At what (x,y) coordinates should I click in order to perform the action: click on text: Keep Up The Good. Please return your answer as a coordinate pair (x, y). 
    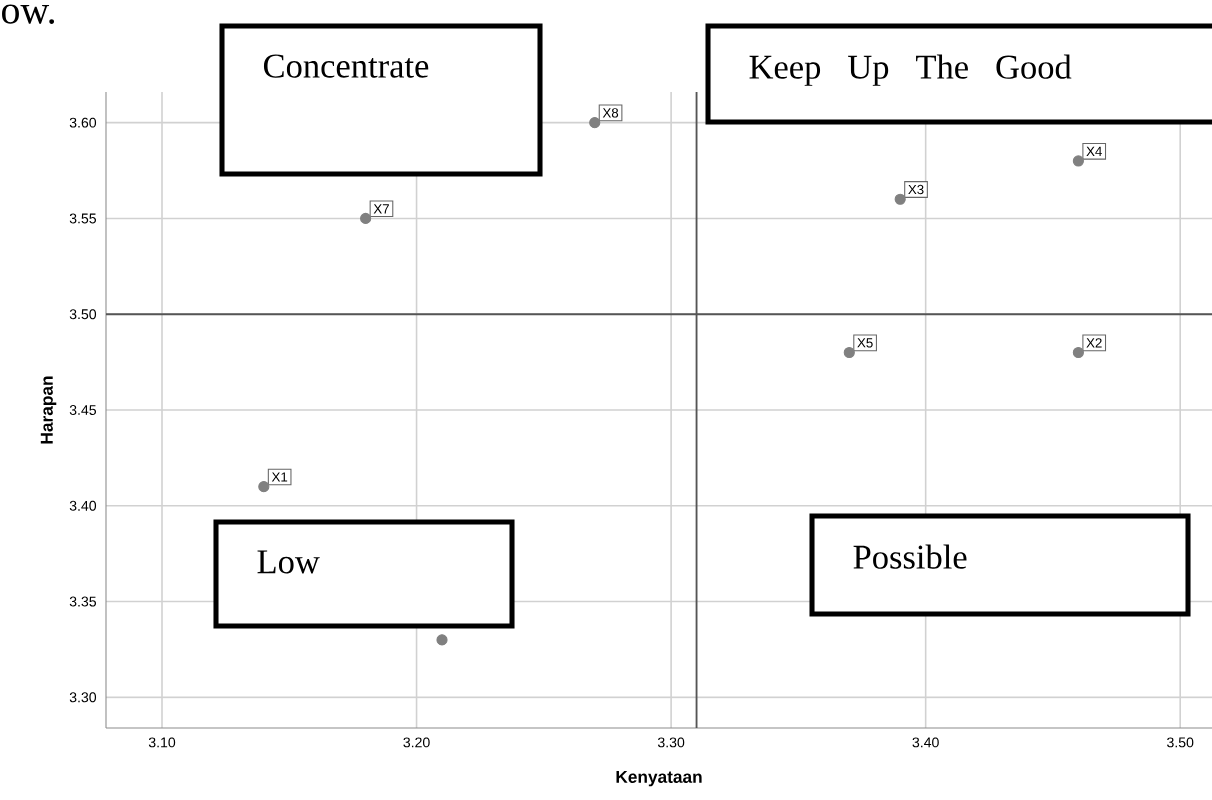
    Looking at the image, I should click on (910, 70).